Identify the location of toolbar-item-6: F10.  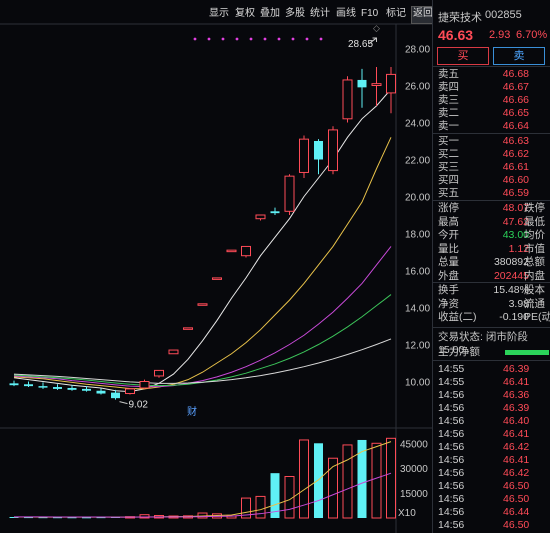
(370, 13).